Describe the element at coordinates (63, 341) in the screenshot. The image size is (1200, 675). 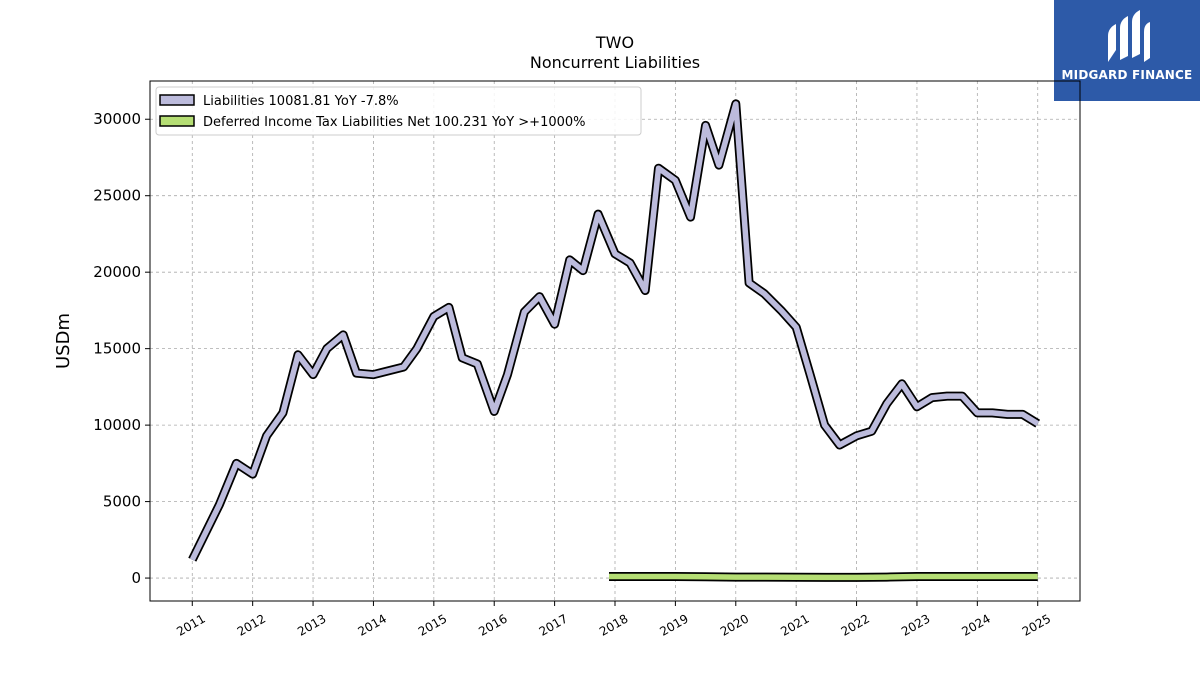
I see `y-axis-label: USDm` at that location.